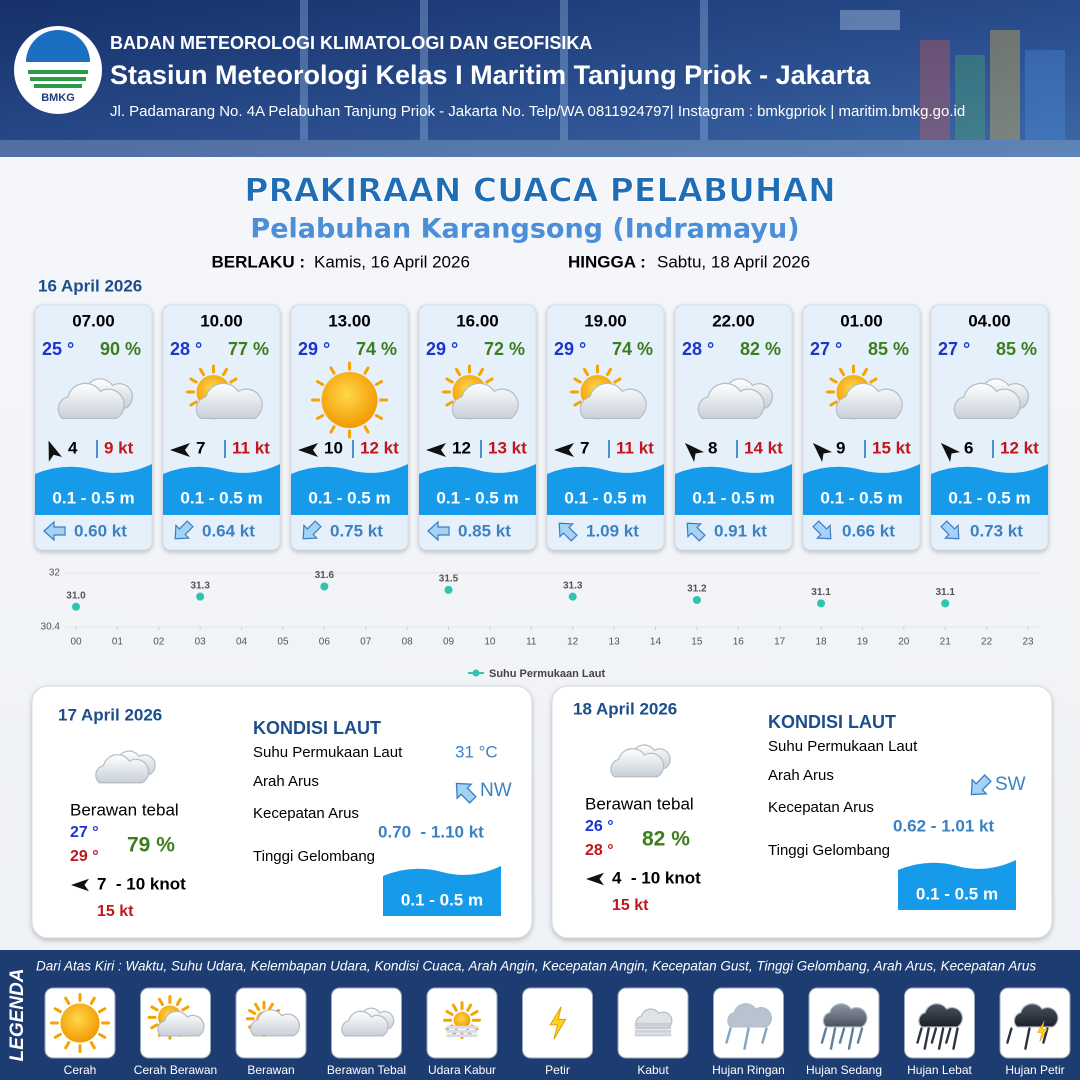 This screenshot has height=1080, width=1080. I want to click on time: 10.00, so click(221, 320).